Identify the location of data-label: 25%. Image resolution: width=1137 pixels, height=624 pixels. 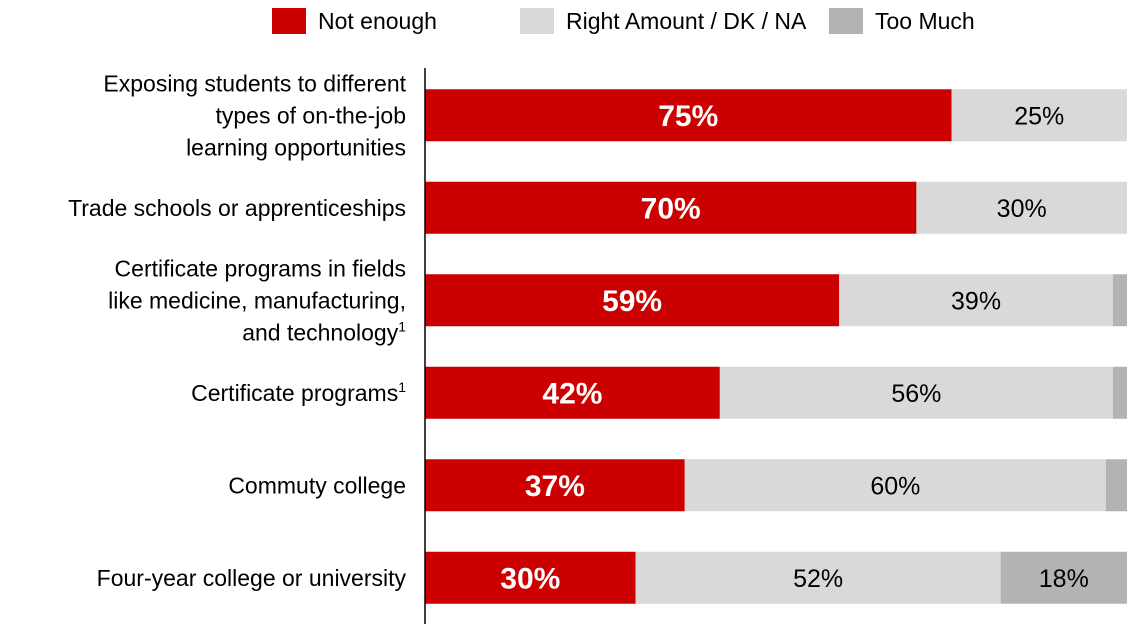
(1039, 116).